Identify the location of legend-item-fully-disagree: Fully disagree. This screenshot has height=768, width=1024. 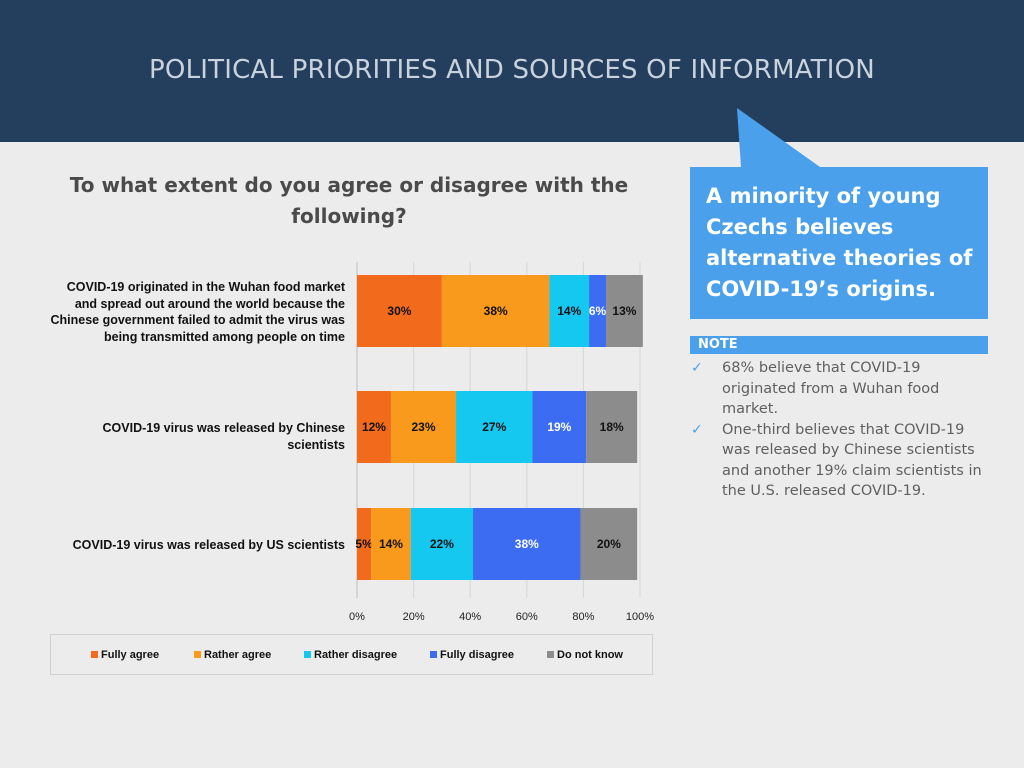
(472, 655).